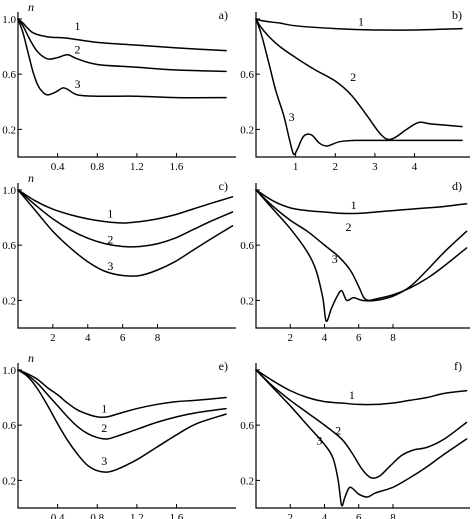  I want to click on panel-f: 2 4 6 80.60.2f)123, so click(355, 439).